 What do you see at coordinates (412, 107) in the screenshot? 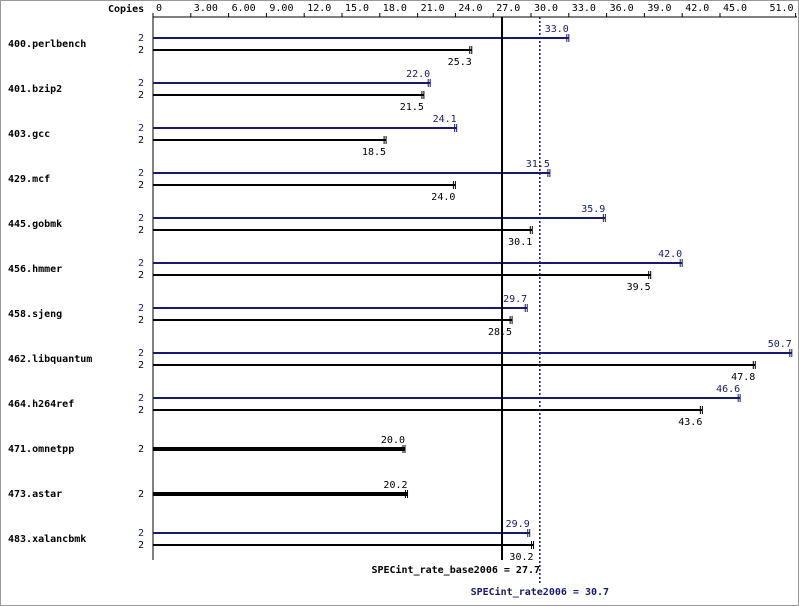
I see `value-label: 21.5` at bounding box center [412, 107].